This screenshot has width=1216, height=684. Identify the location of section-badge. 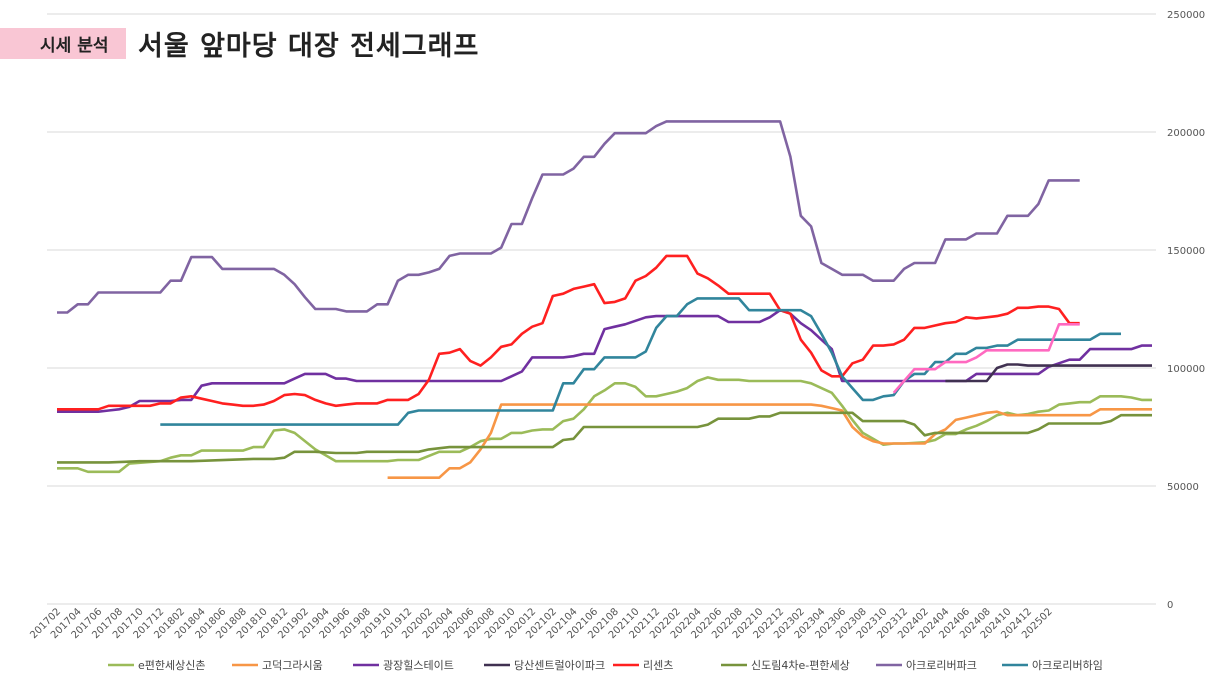
(63, 43).